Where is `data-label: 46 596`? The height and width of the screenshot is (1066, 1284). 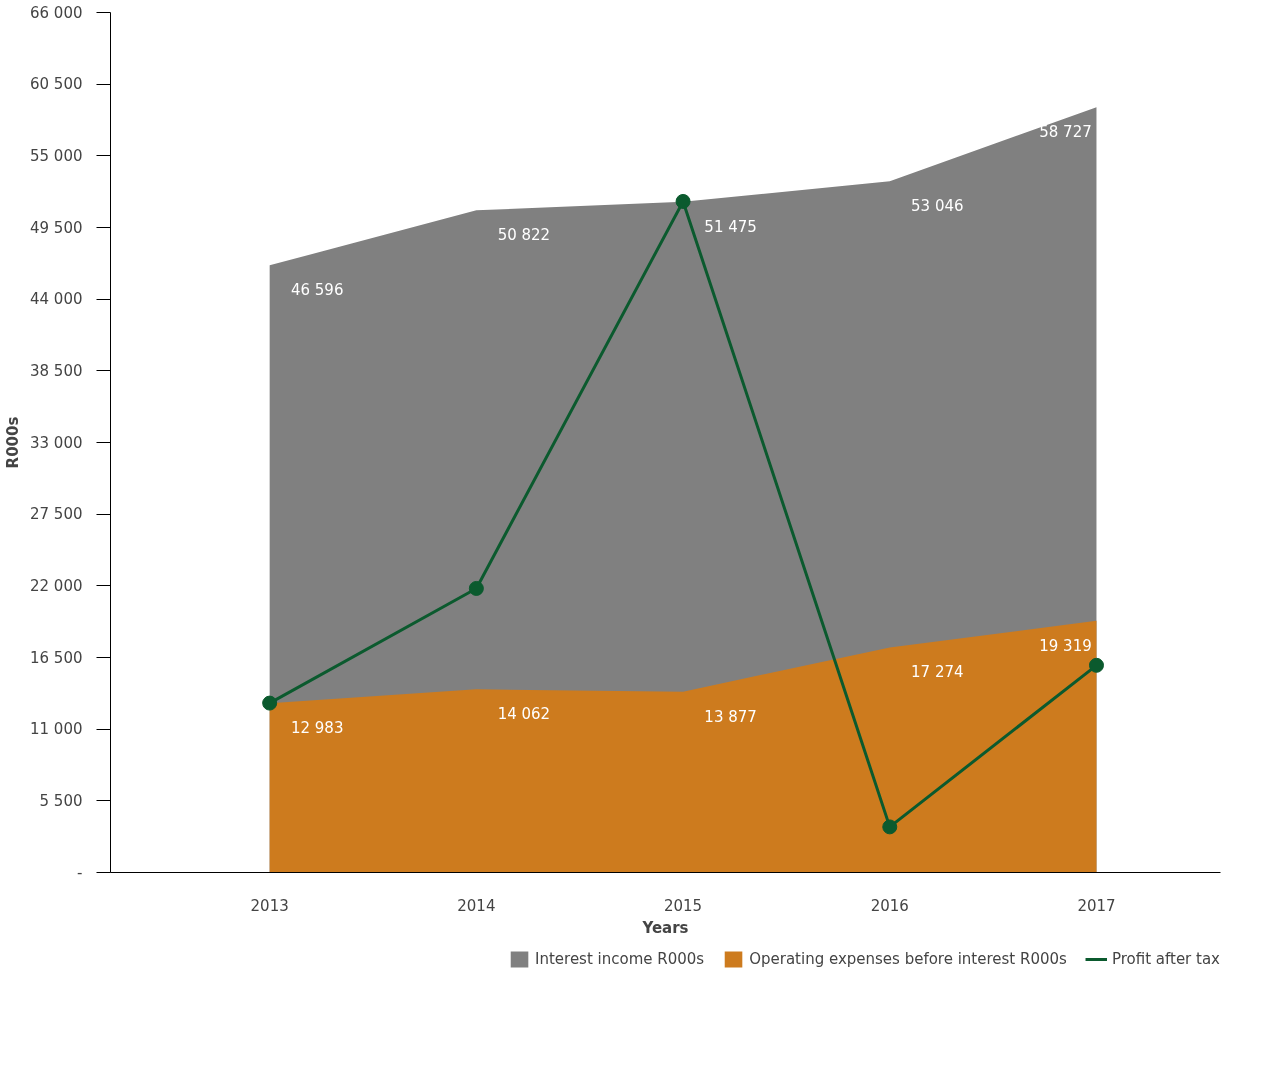 data-label: 46 596 is located at coordinates (317, 290).